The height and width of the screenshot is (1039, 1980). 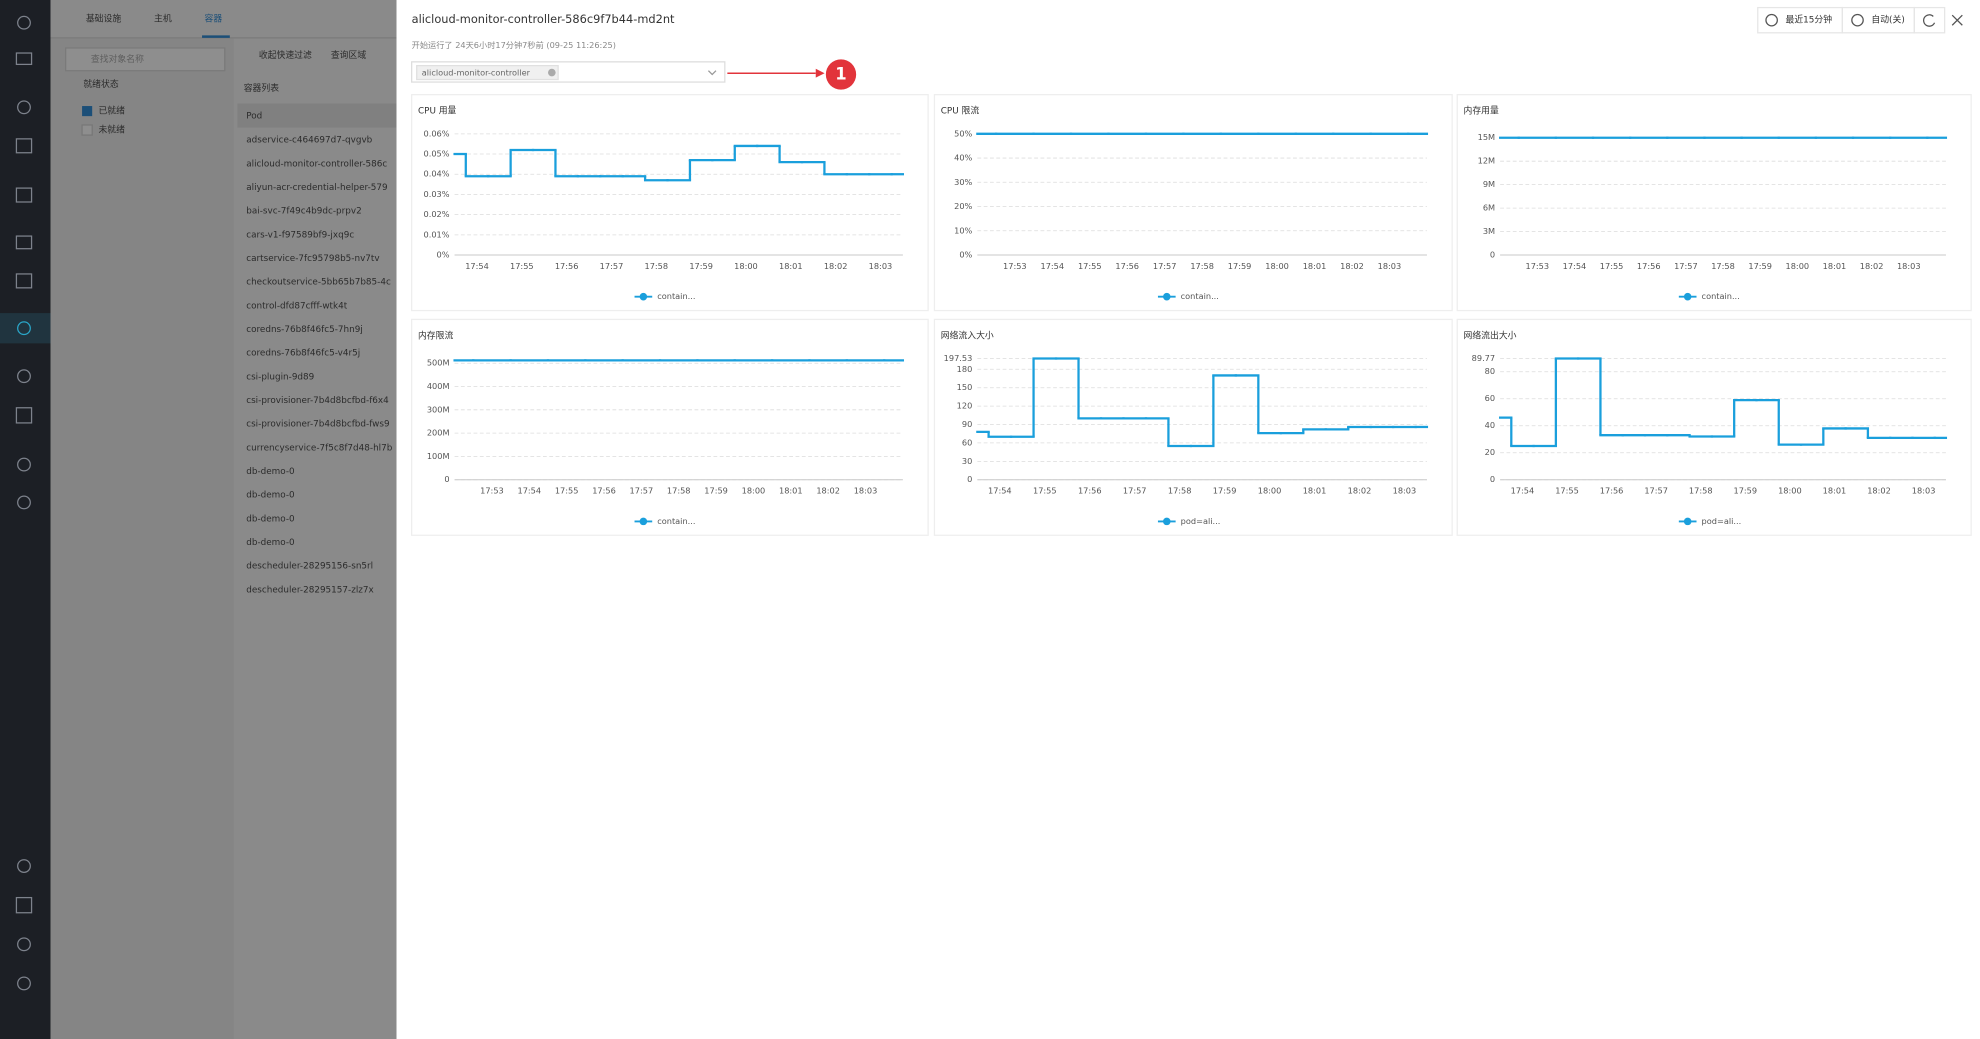 I want to click on auto-refresh: 自动(关), so click(x=1887, y=20).